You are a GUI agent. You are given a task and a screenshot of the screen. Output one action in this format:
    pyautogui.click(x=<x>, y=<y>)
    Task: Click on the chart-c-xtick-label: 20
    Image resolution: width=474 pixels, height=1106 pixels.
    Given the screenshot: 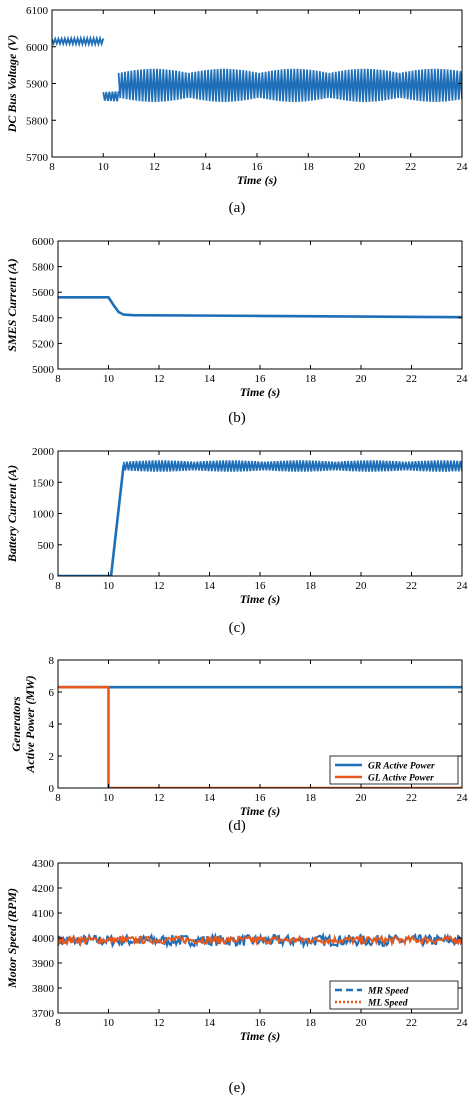 What is the action you would take?
    pyautogui.click(x=362, y=586)
    